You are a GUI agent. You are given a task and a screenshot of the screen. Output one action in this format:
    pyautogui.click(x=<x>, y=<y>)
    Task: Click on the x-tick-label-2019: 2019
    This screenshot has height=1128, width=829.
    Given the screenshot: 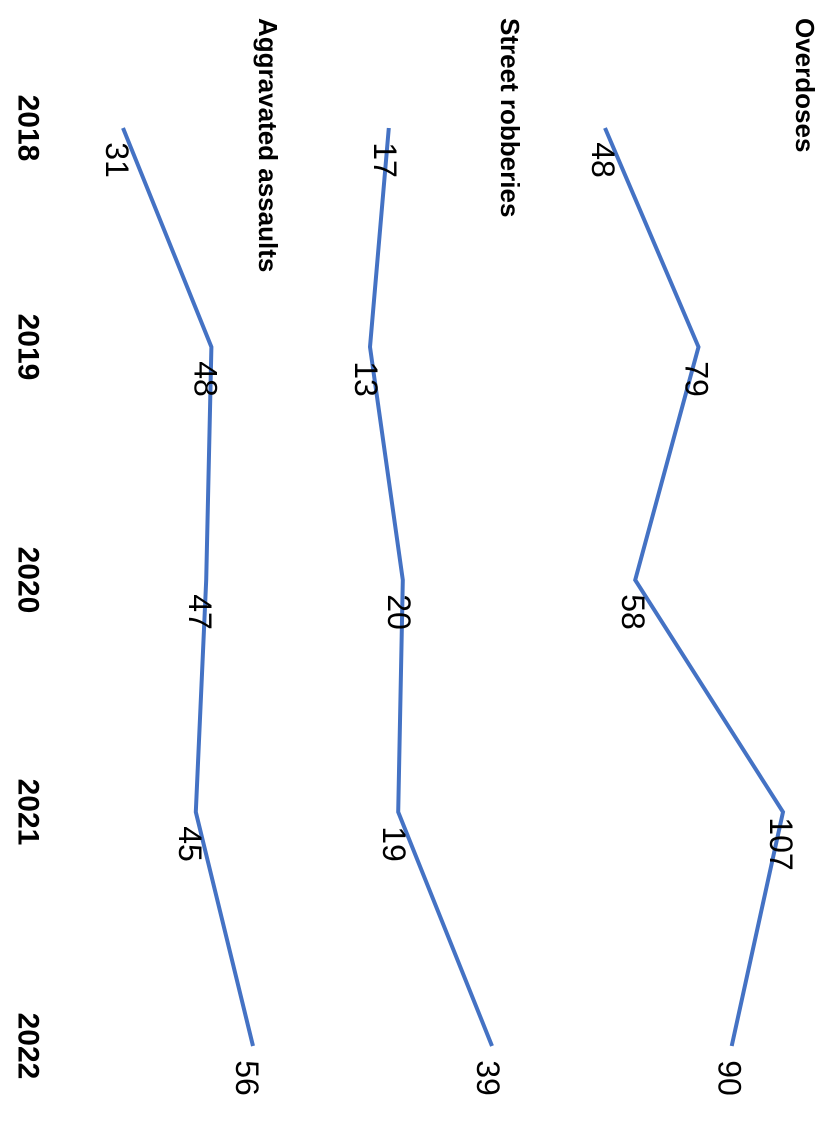 What is the action you would take?
    pyautogui.click(x=28, y=347)
    